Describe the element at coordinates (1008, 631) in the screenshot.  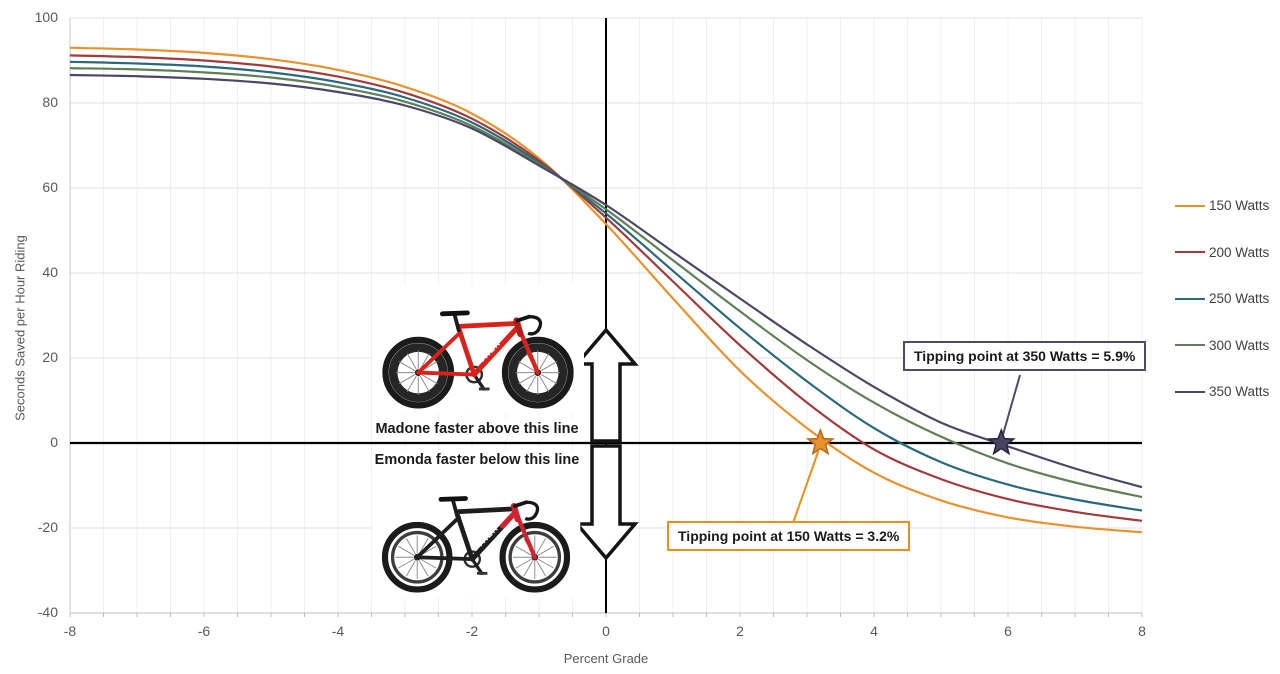
I see `x-tick-label: 6` at that location.